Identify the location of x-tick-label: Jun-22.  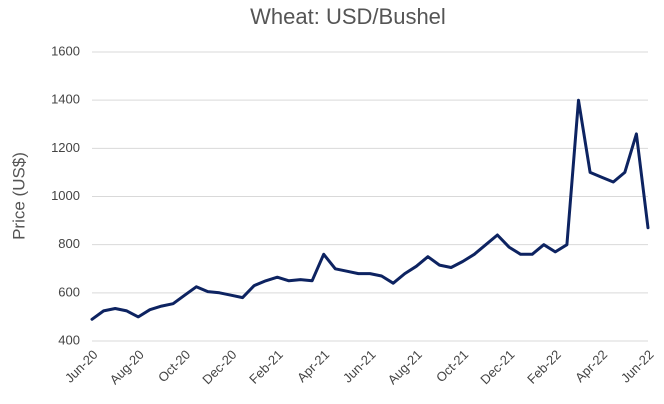
(637, 366).